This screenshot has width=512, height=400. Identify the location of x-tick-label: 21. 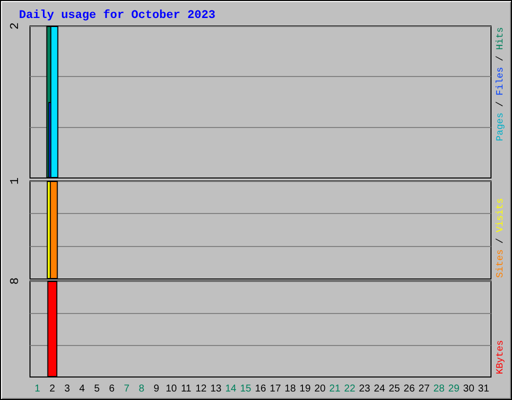
(335, 389).